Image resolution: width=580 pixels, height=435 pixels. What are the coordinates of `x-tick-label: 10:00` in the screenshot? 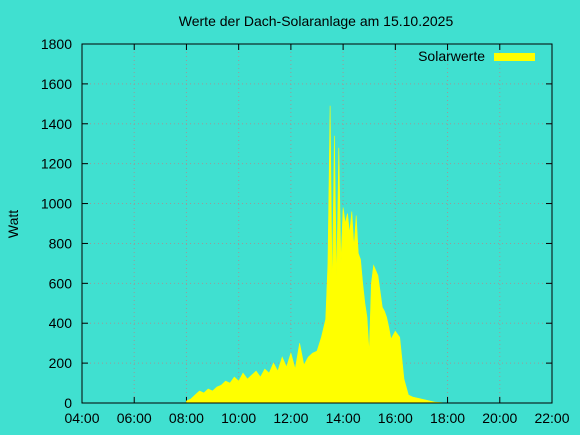 It's located at (238, 418).